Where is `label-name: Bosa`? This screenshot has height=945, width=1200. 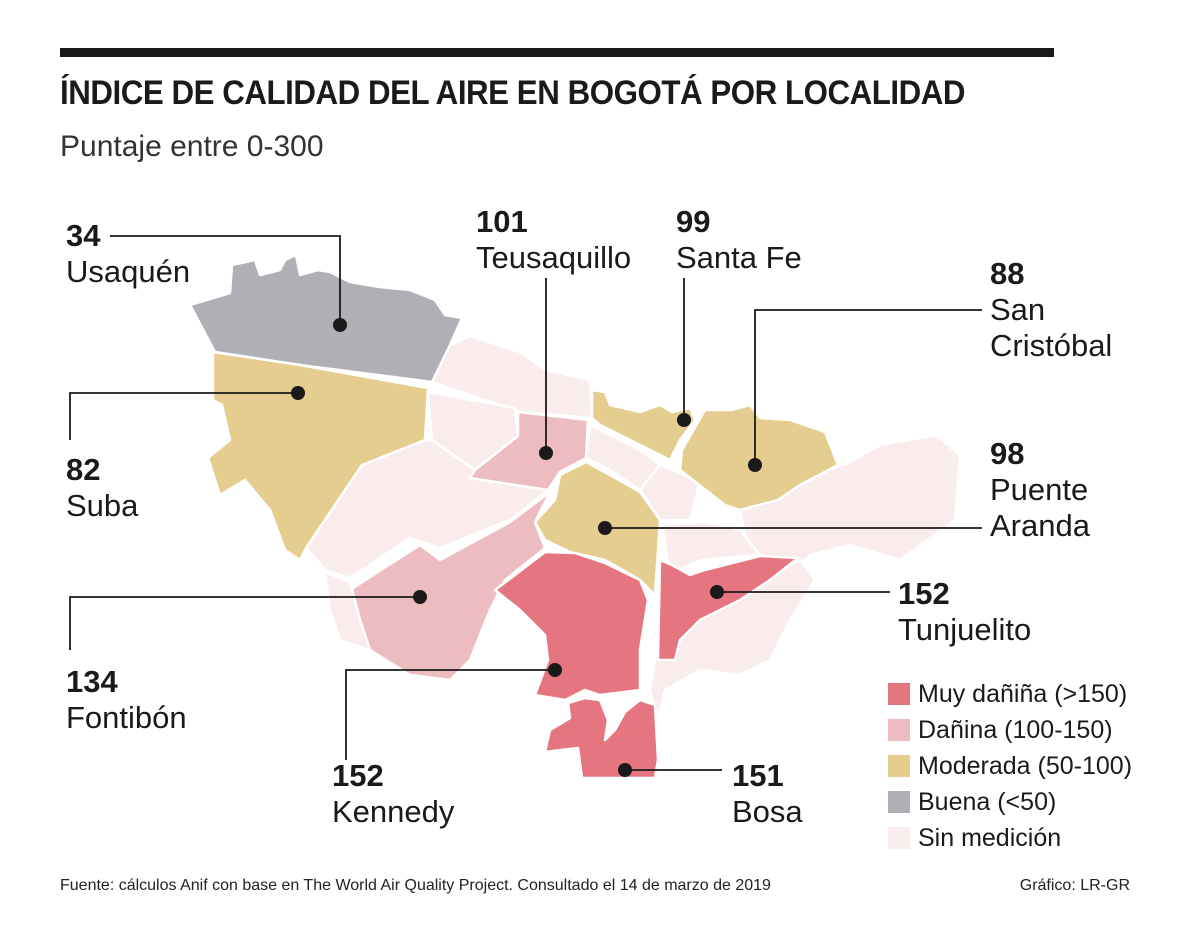 label-name: Bosa is located at coordinates (767, 811).